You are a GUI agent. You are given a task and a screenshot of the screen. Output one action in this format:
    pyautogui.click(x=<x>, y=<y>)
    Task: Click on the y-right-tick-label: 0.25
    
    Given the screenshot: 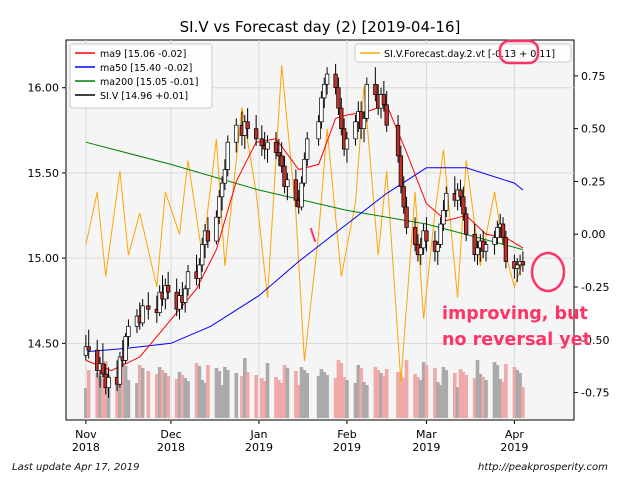 What is the action you would take?
    pyautogui.click(x=593, y=181)
    